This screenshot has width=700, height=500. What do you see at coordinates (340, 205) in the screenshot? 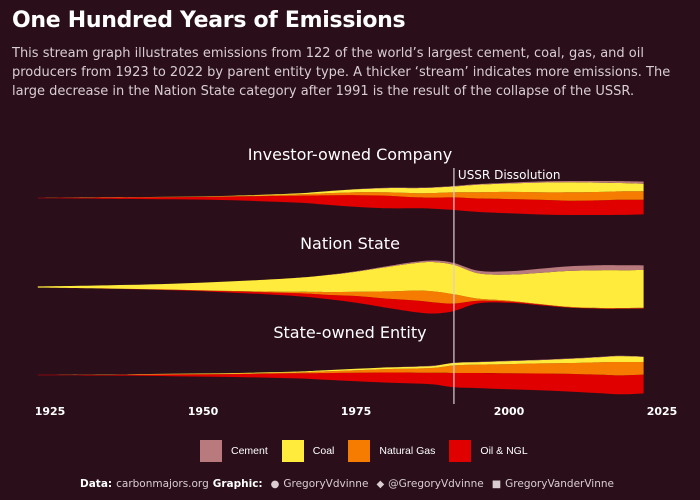
I see `stream-investor-owned-company-oil-ngl` at bounding box center [340, 205].